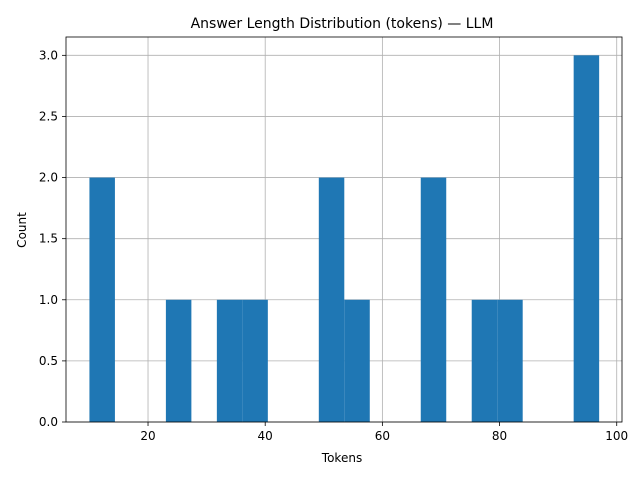  What do you see at coordinates (48, 361) in the screenshot?
I see `y-tick-label: 0.5` at bounding box center [48, 361].